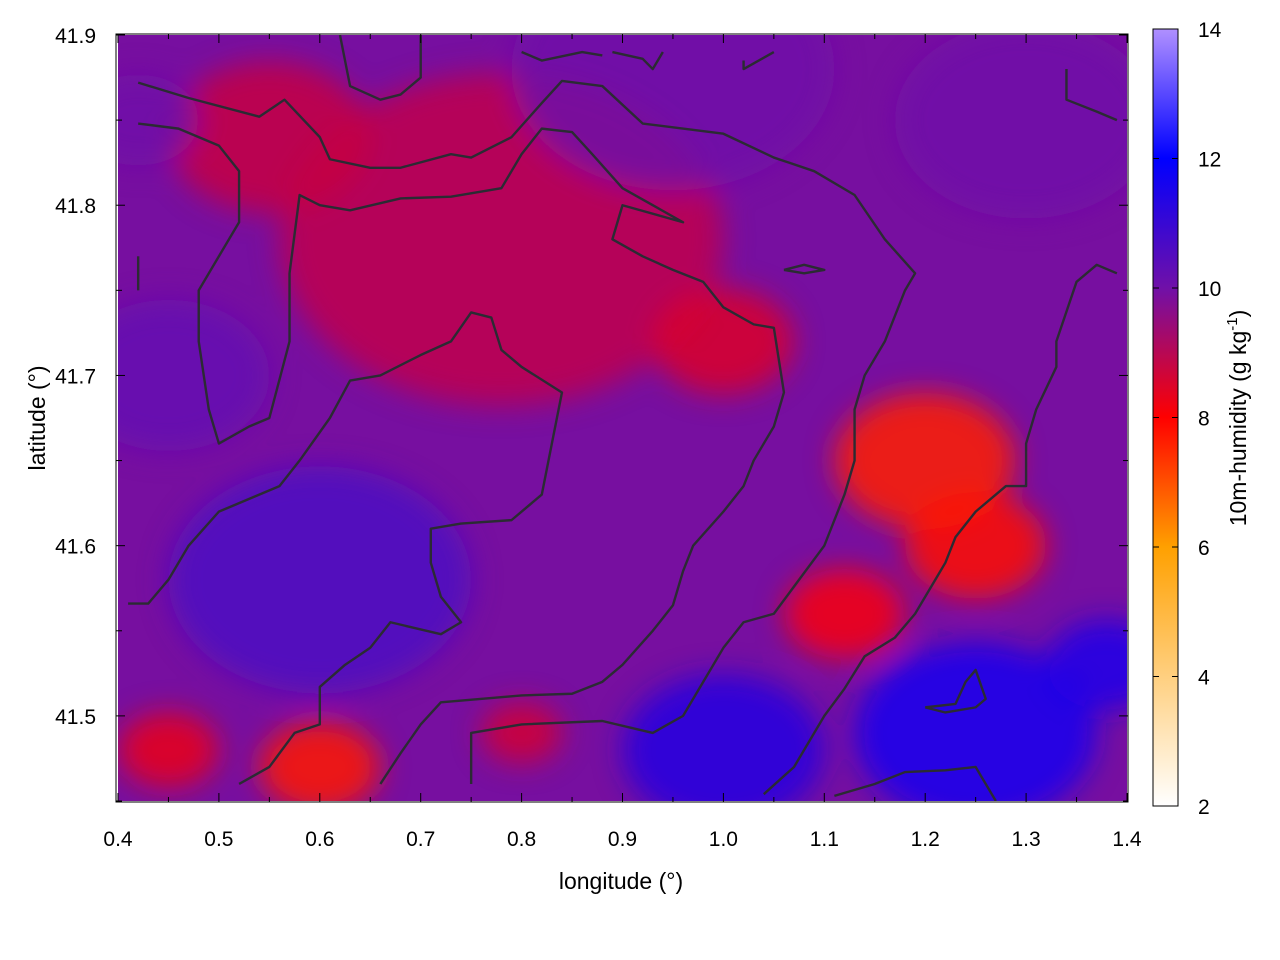 This screenshot has width=1280, height=960. Describe the element at coordinates (420, 839) in the screenshot. I see `x-tick-label: 0.7` at that location.